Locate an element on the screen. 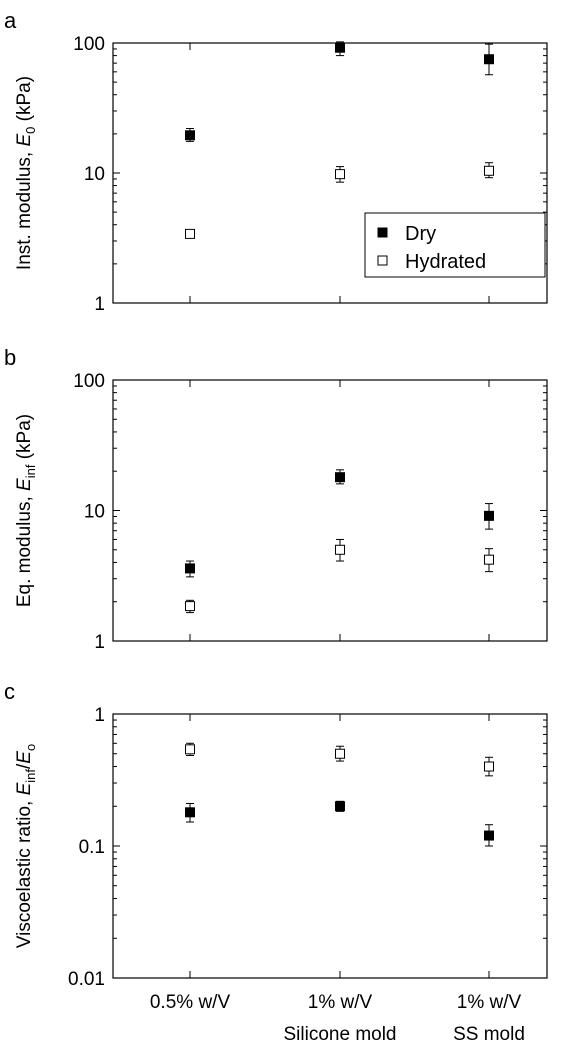  panel-label: b is located at coordinates (10, 357).